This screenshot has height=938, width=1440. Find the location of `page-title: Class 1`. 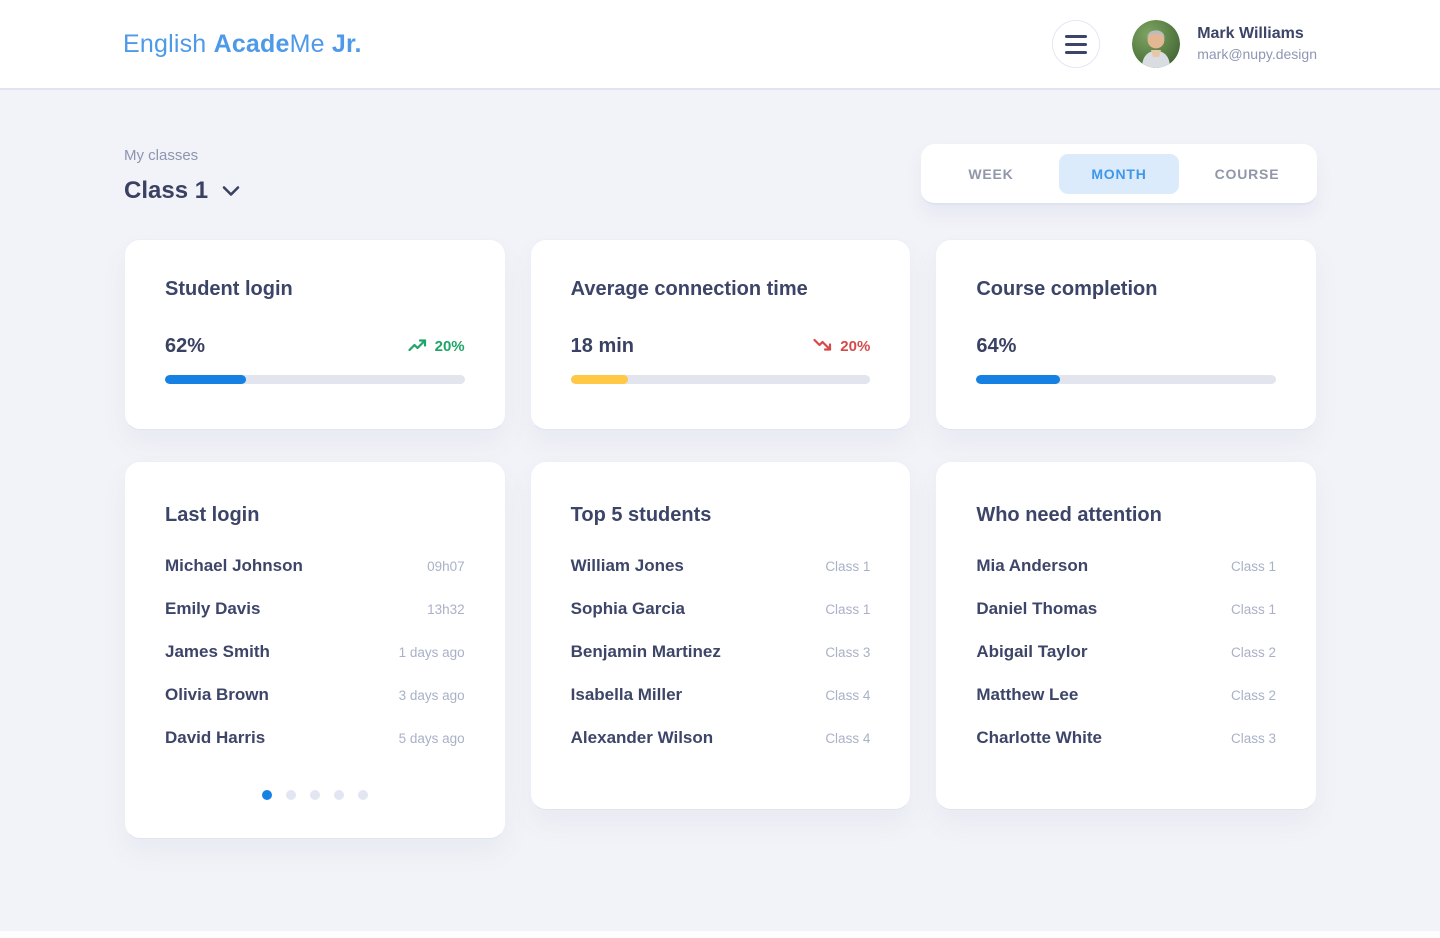

page-title: Class 1 is located at coordinates (166, 190).